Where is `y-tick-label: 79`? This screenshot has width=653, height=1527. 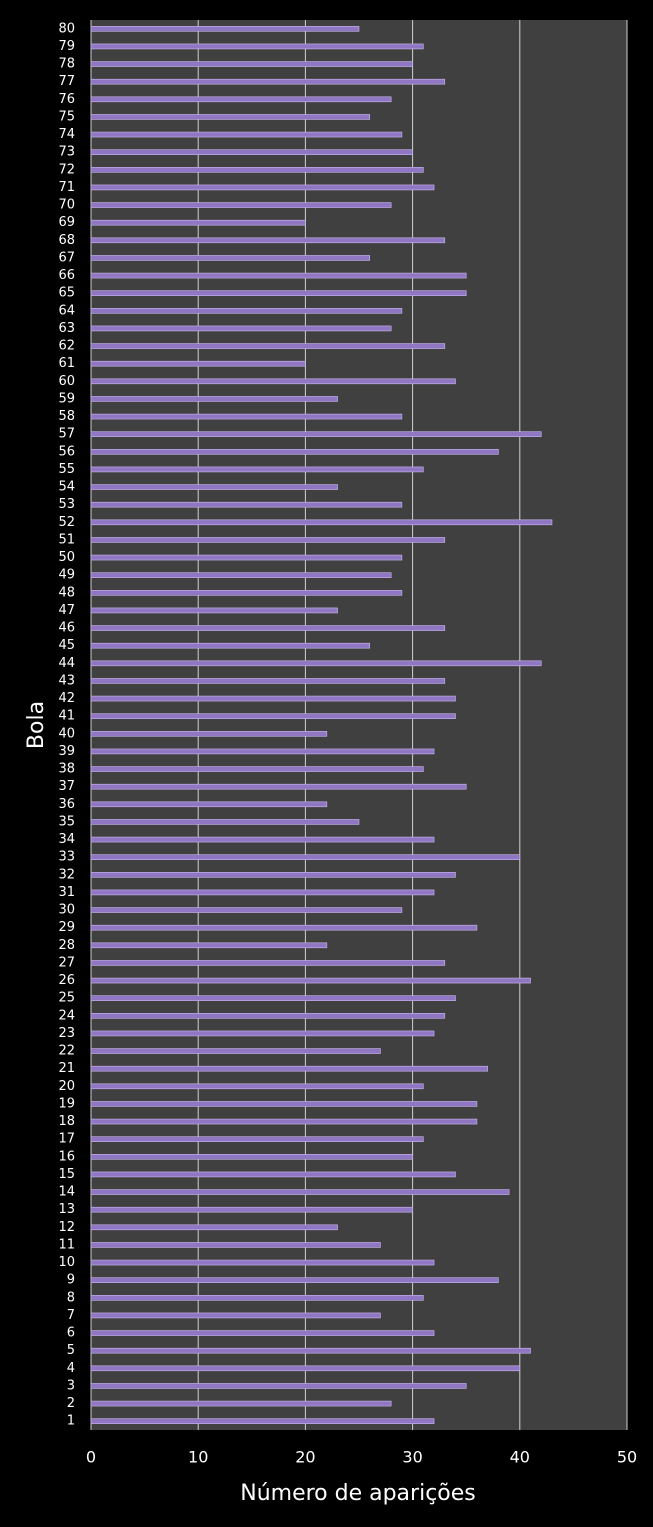
y-tick-label: 79 is located at coordinates (66, 46).